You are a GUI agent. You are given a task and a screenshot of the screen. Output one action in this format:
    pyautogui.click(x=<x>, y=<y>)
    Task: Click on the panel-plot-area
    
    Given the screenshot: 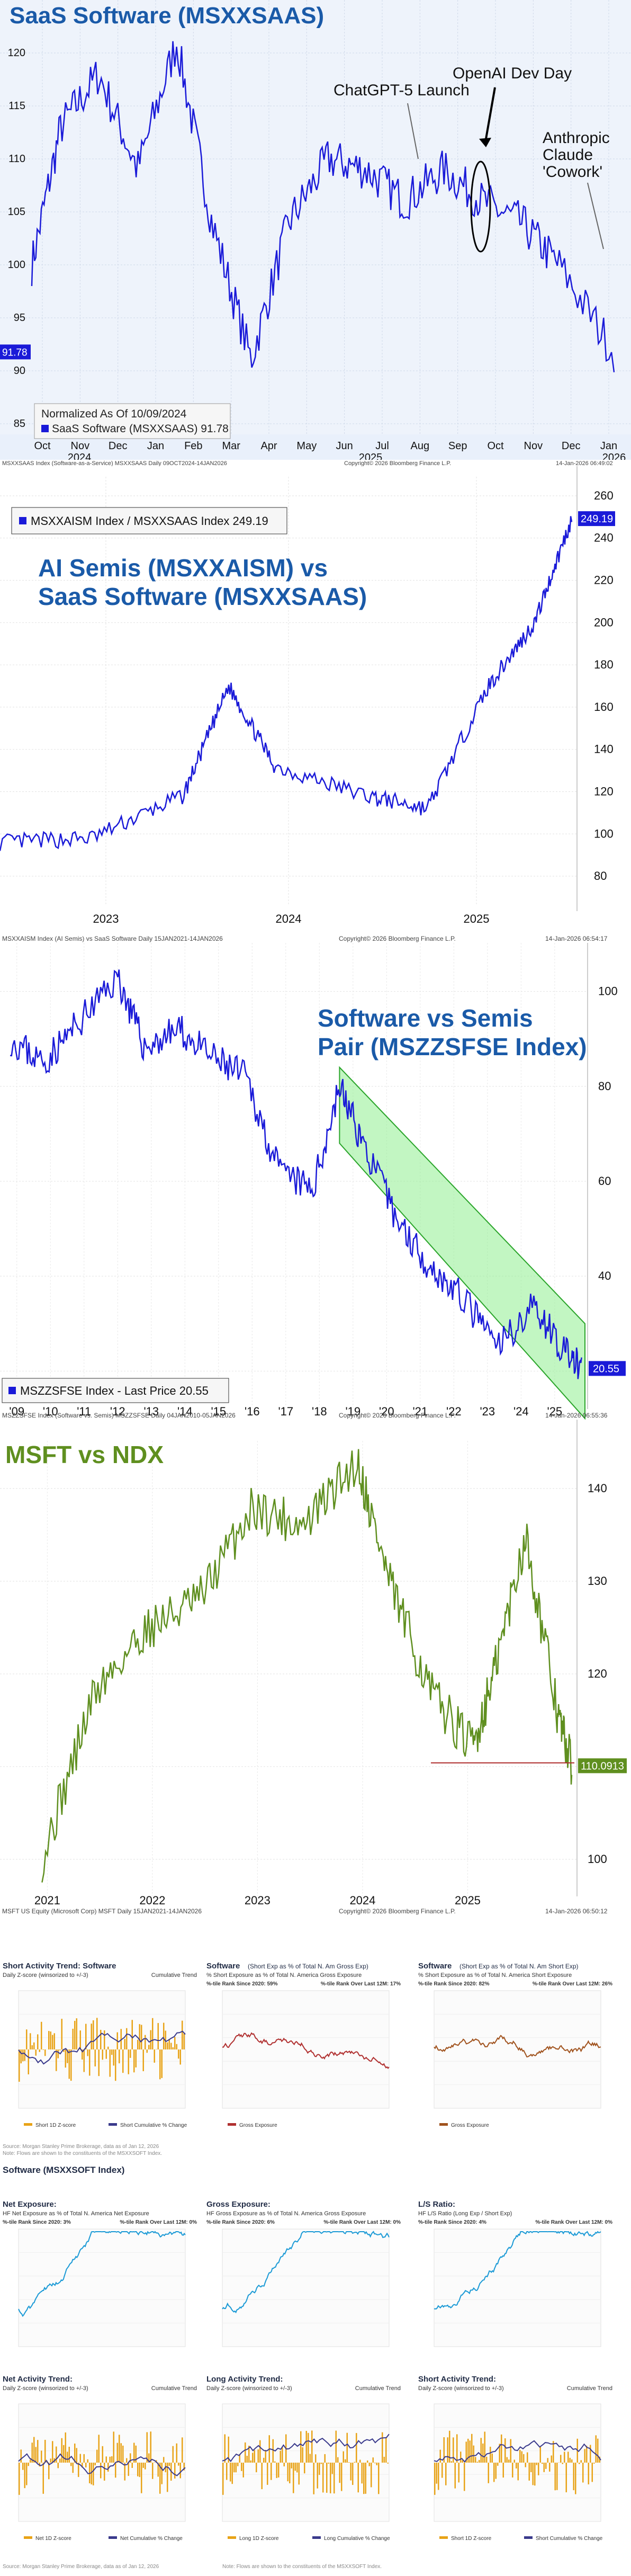 What is the action you would take?
    pyautogui.click(x=517, y=2049)
    